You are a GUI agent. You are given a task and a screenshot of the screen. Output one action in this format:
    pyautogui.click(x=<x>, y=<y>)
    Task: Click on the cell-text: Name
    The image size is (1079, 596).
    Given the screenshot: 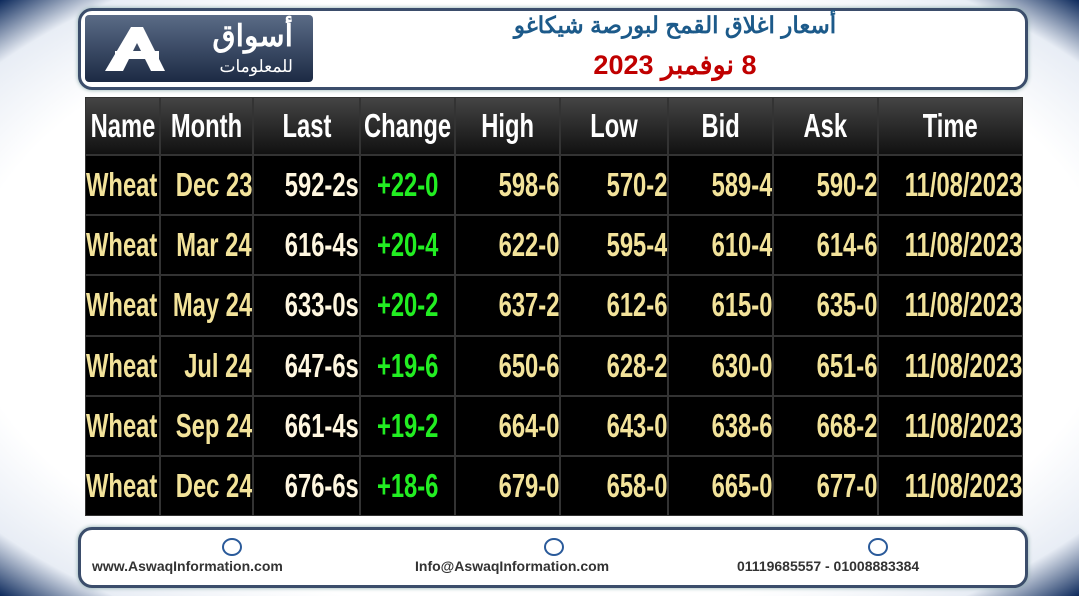 What is the action you would take?
    pyautogui.click(x=122, y=125)
    